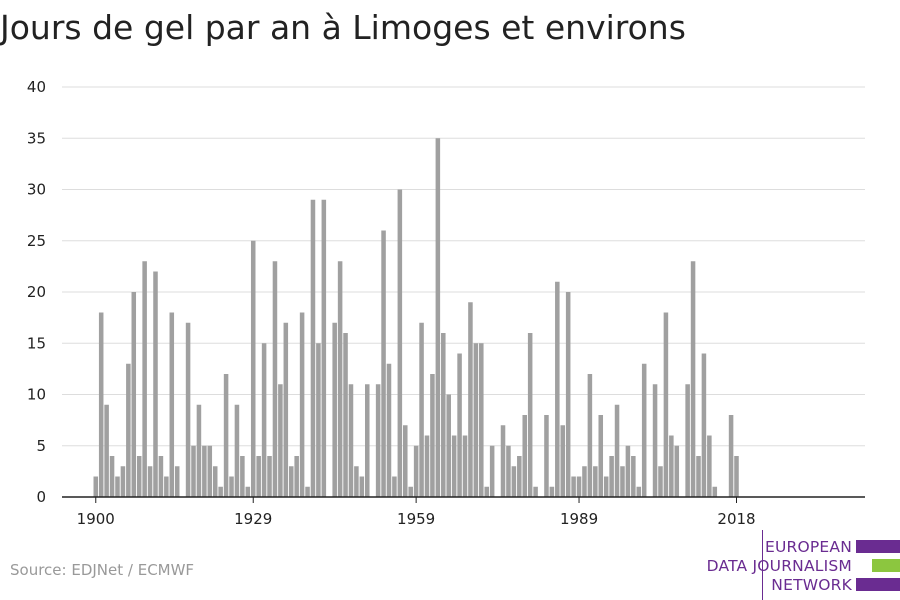 The image size is (900, 600). I want to click on bar-1909, so click(144, 379).